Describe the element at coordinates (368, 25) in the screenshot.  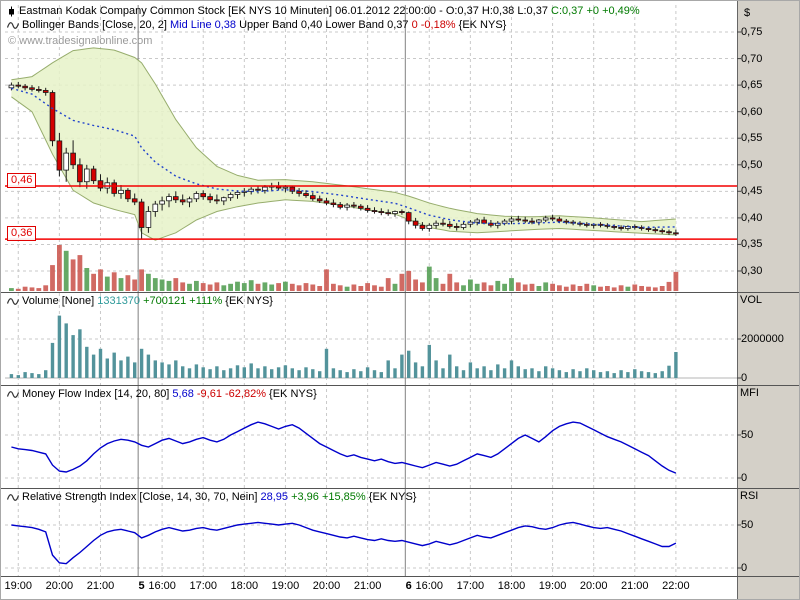
I see `header-segment: Lower Band 0,37` at that location.